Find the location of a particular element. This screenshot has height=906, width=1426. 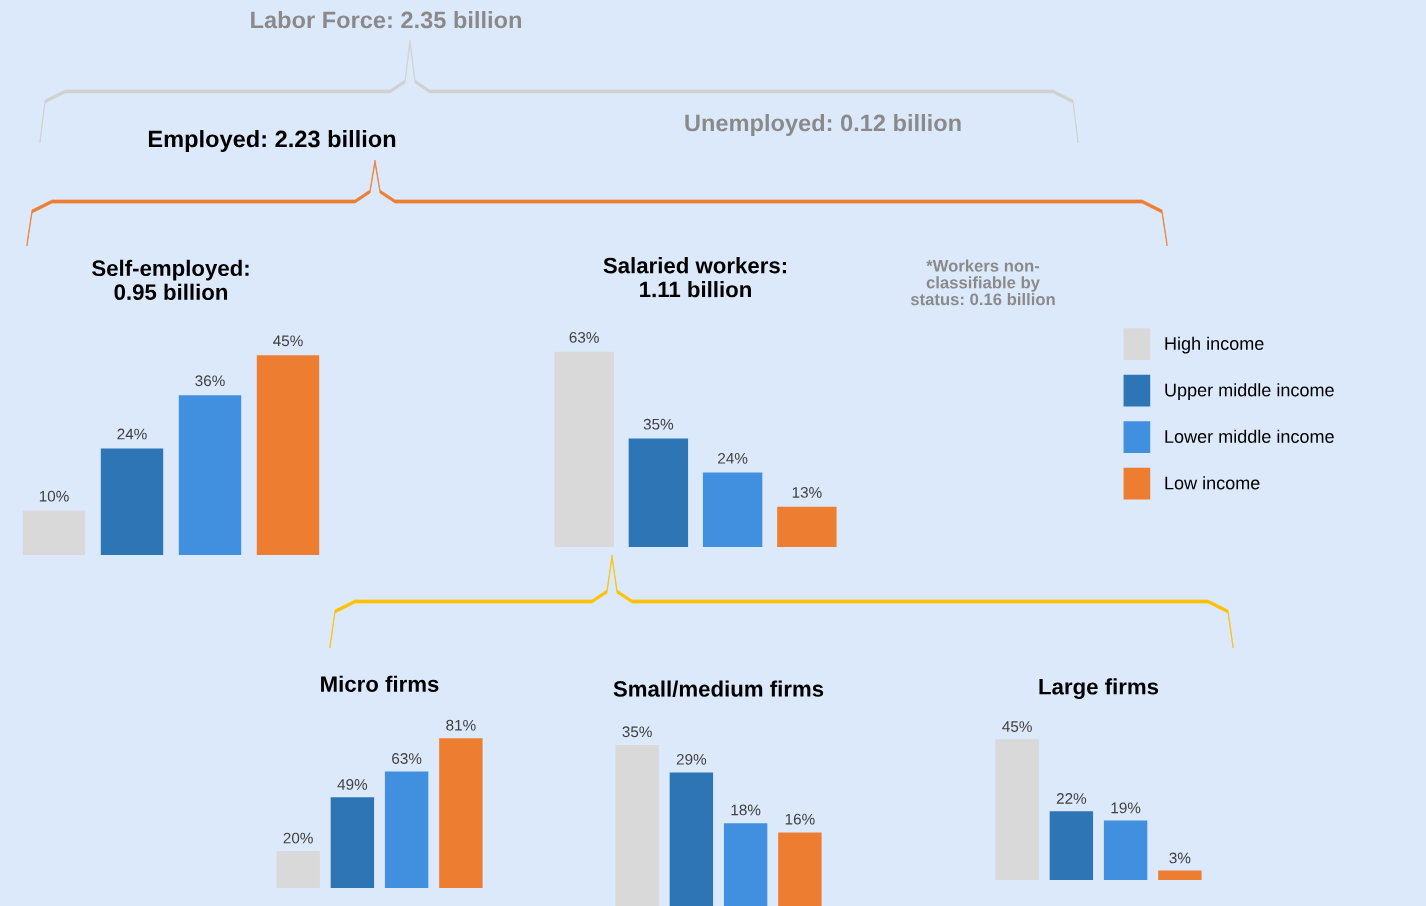

data-label: 49% is located at coordinates (352, 784).